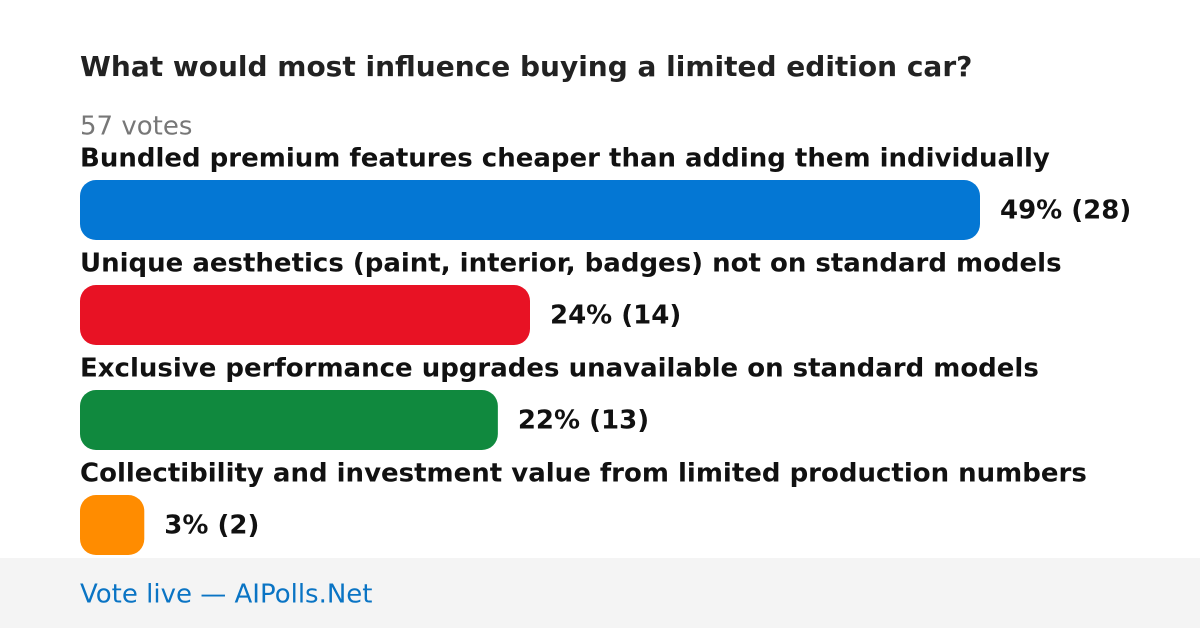 This screenshot has height=628, width=1200. Describe the element at coordinates (583, 421) in the screenshot. I see `value-label: 22% (13)` at that location.